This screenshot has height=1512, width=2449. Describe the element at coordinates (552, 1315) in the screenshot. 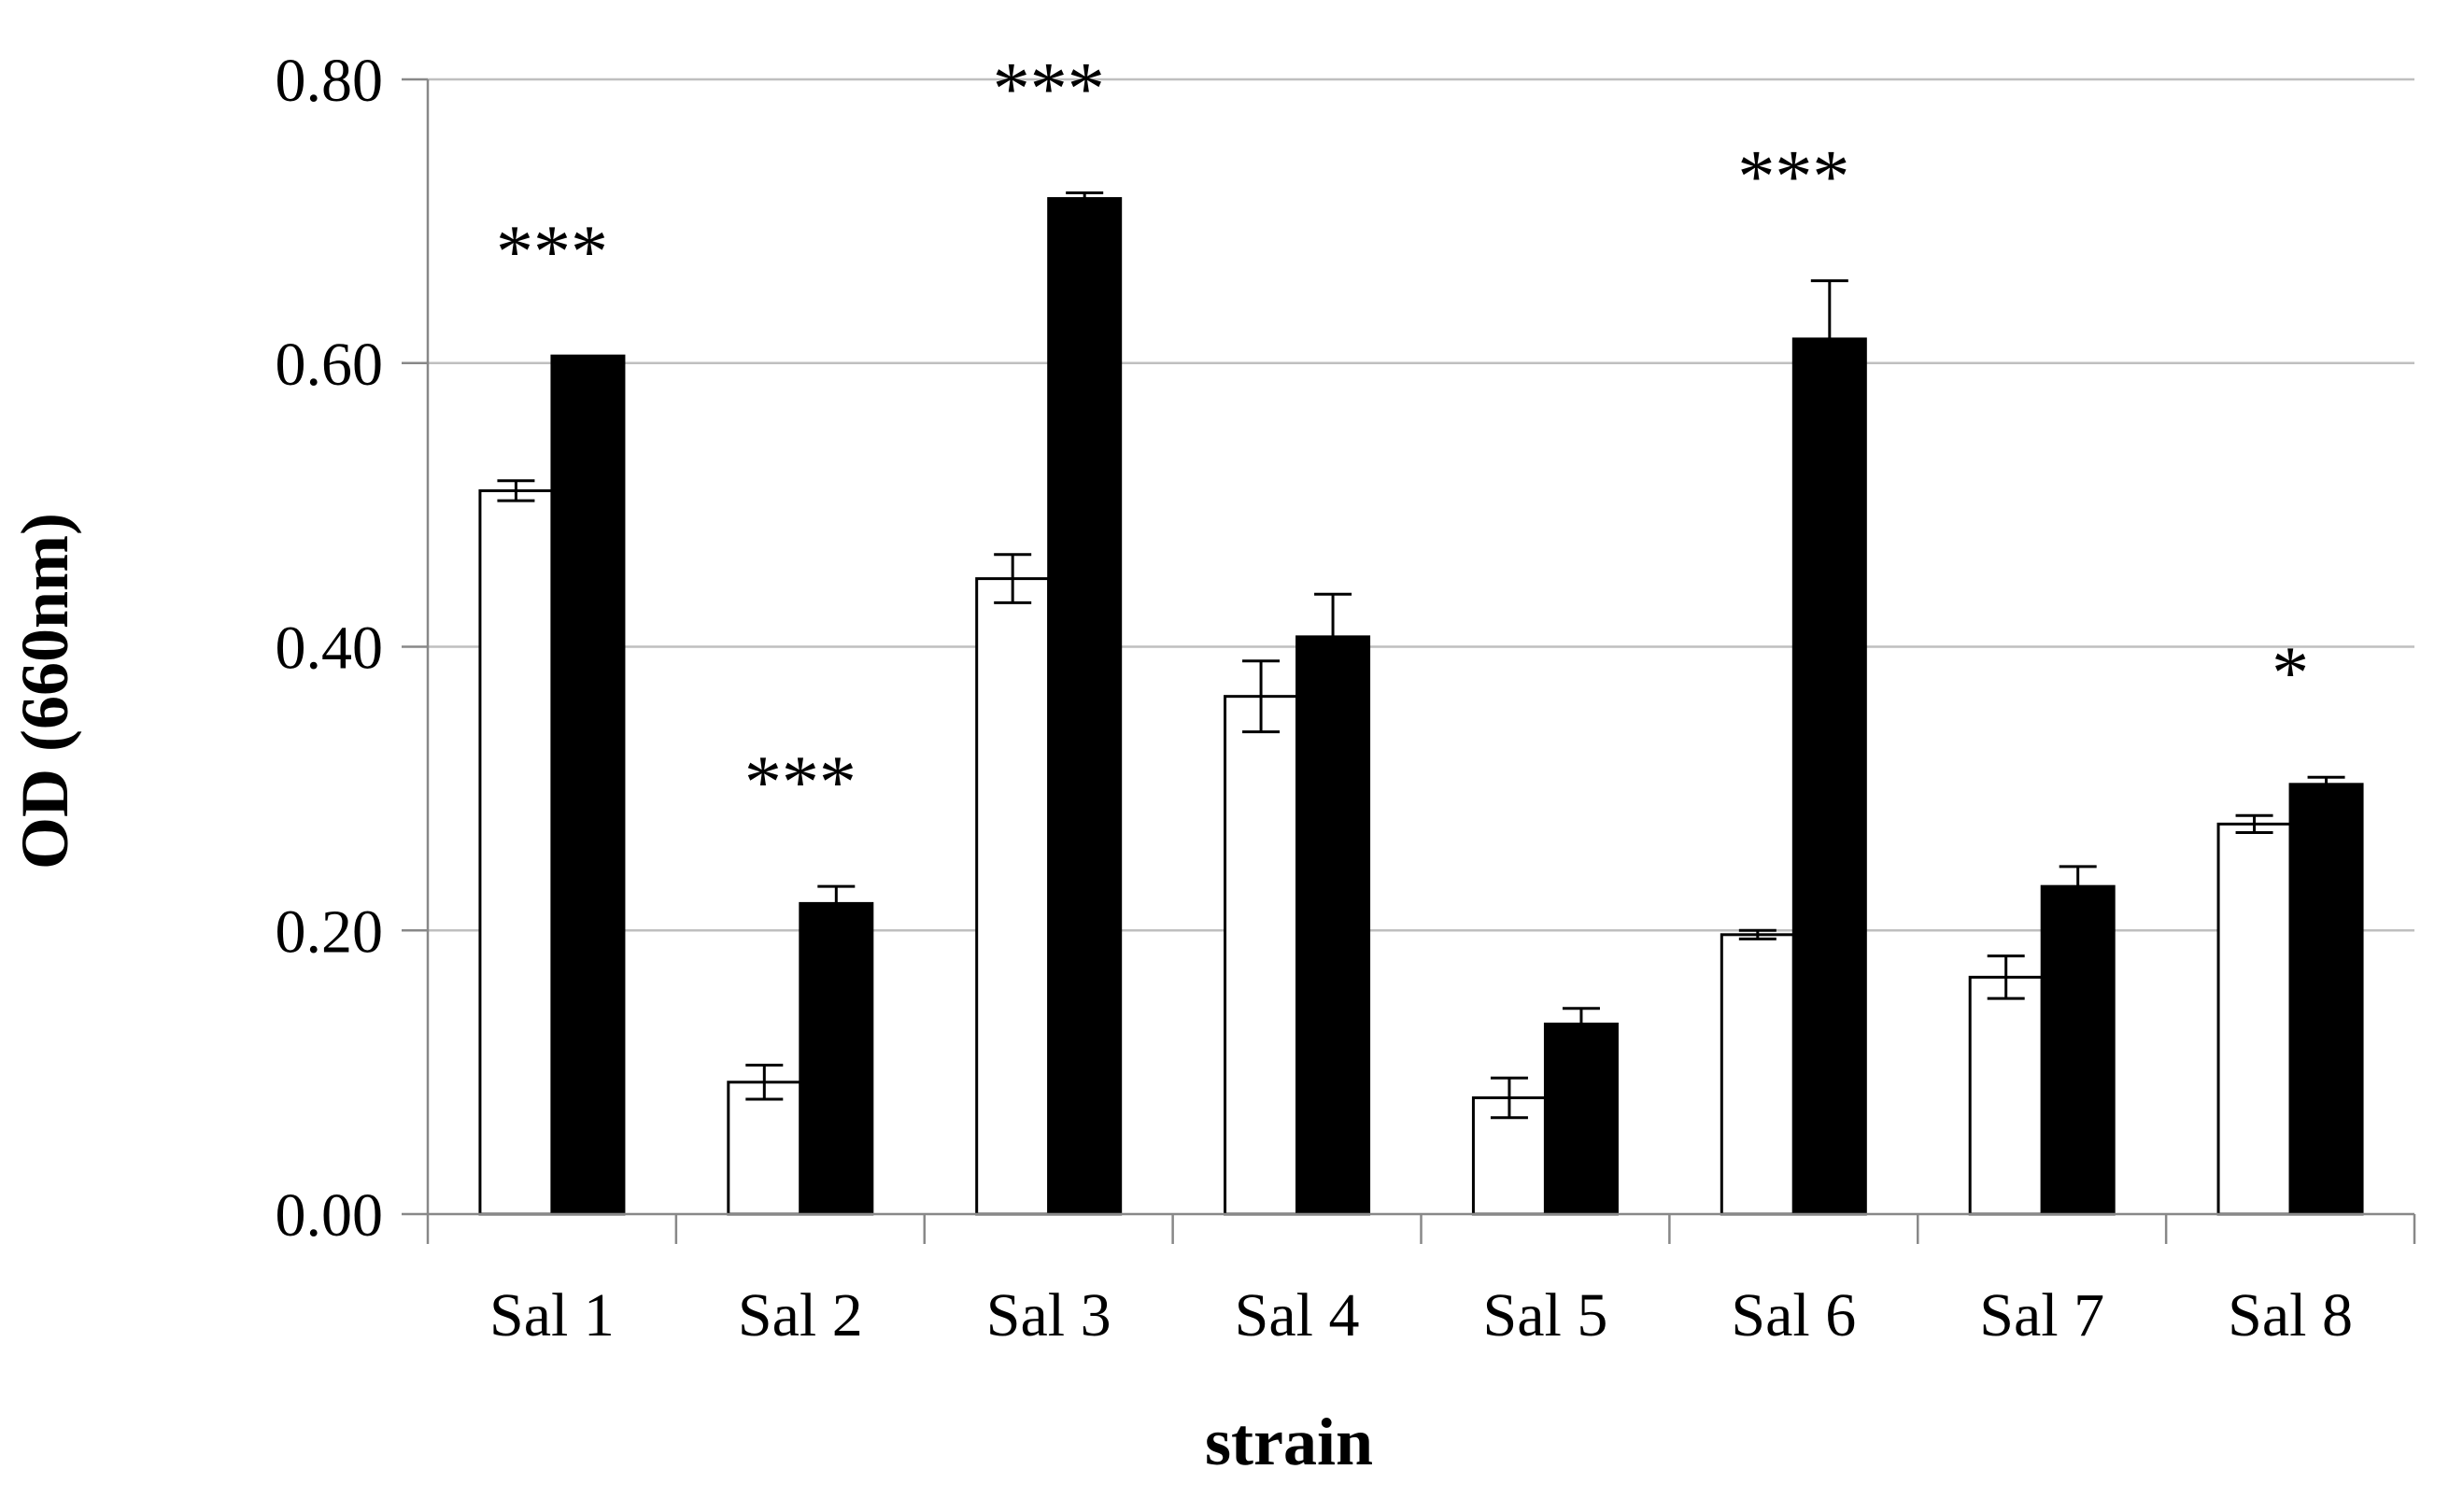

I see `x-tick-label: Sal 1` at that location.